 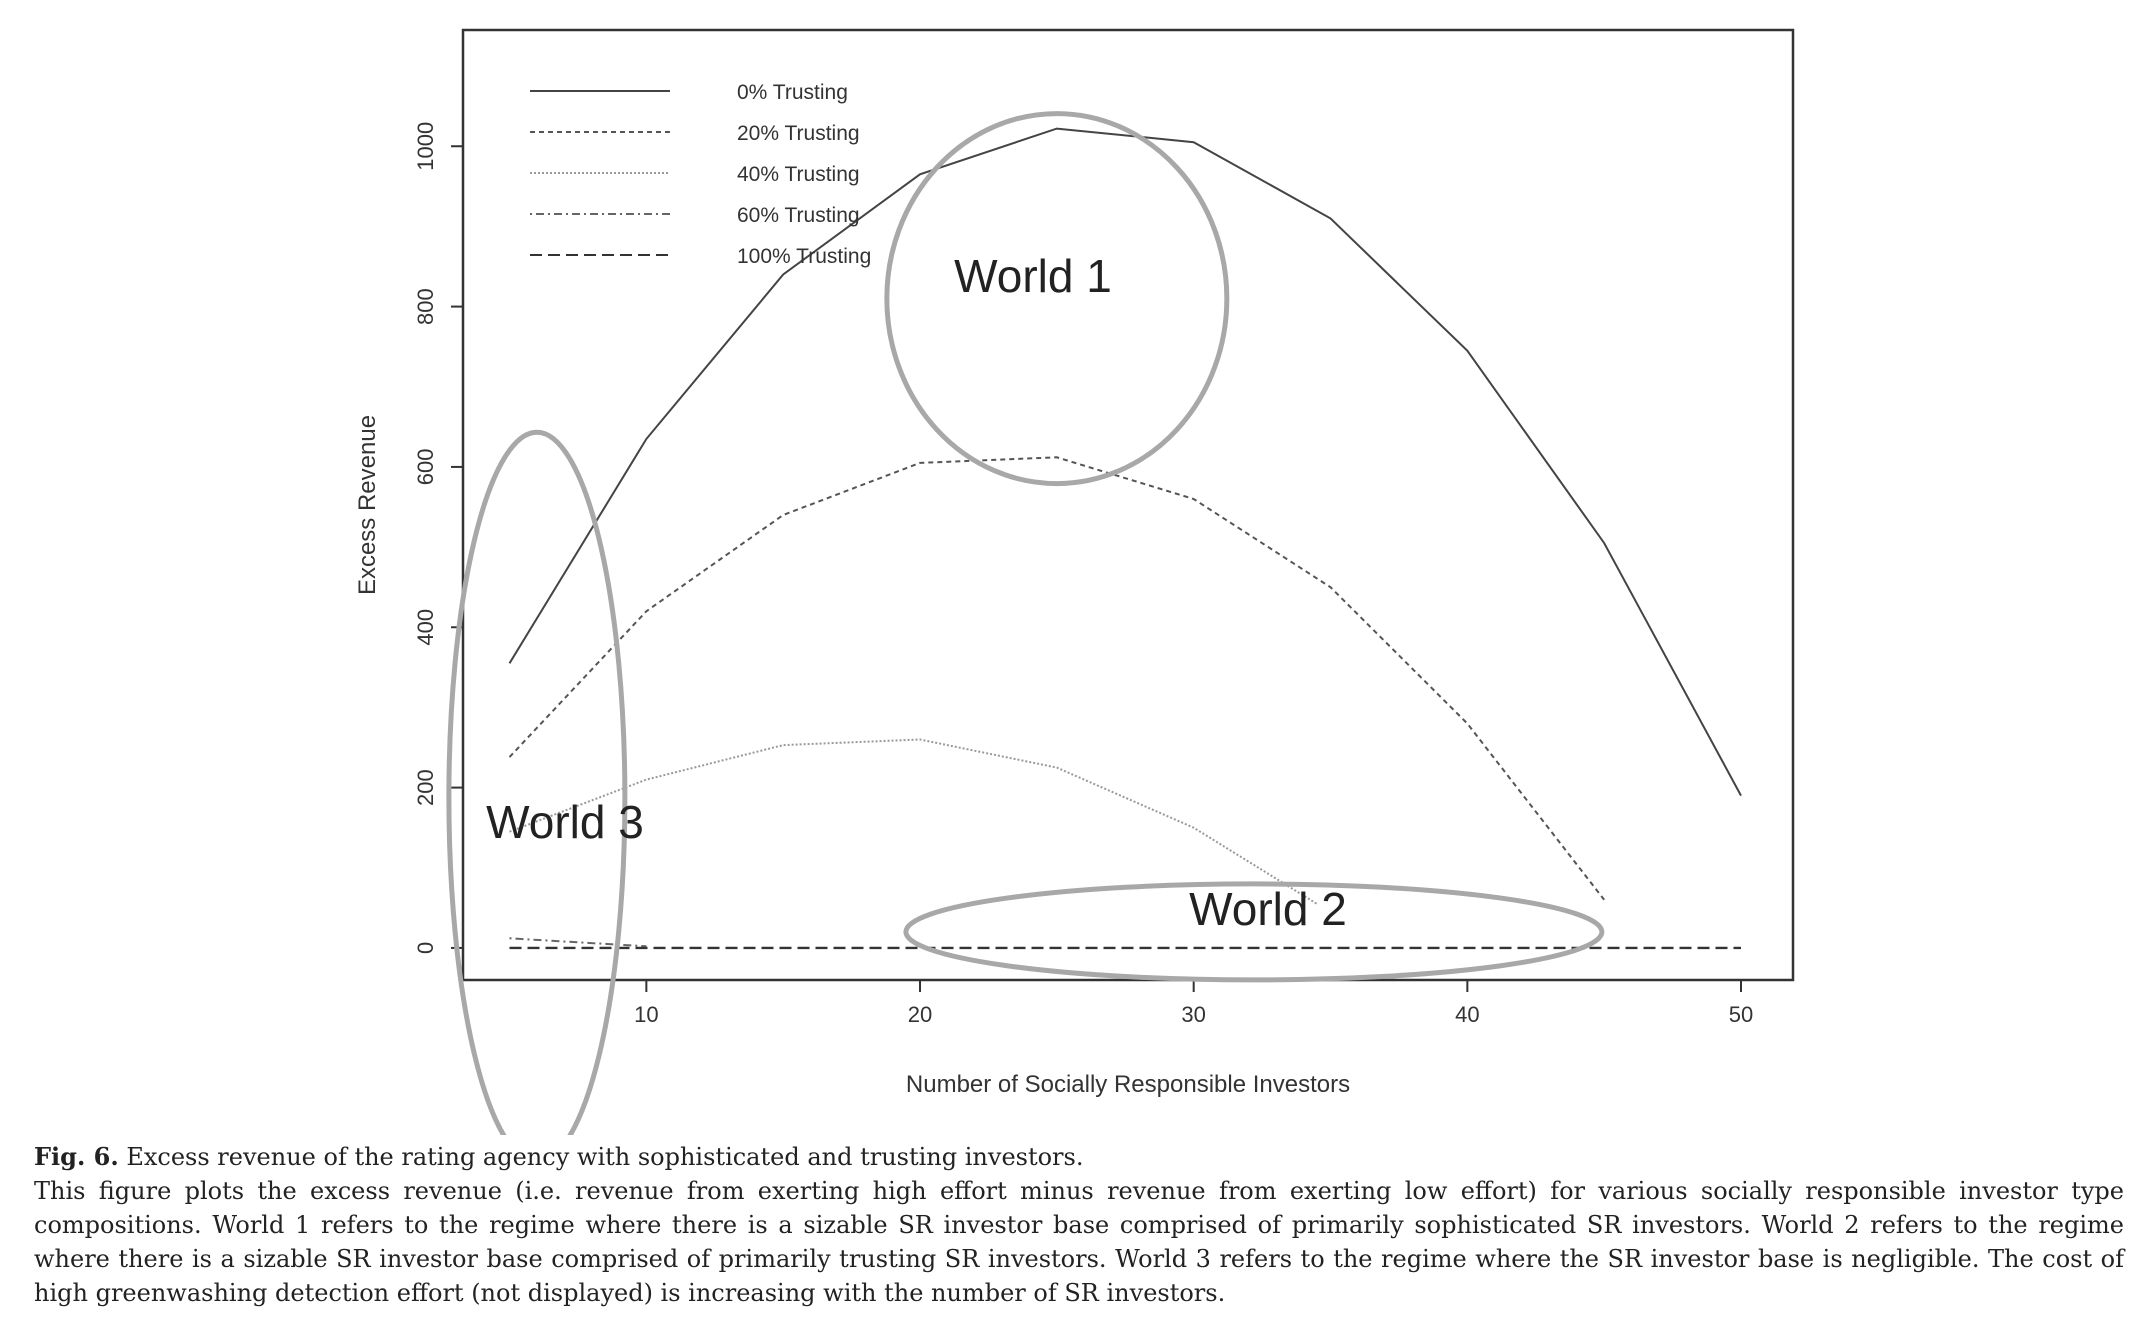 What do you see at coordinates (1033, 276) in the screenshot?
I see `world-1-label: World 1` at bounding box center [1033, 276].